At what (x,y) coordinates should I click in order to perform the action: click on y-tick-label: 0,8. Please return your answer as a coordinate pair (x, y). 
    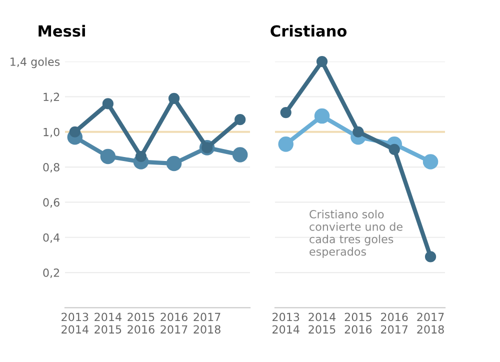
    Looking at the image, I should click on (51, 168).